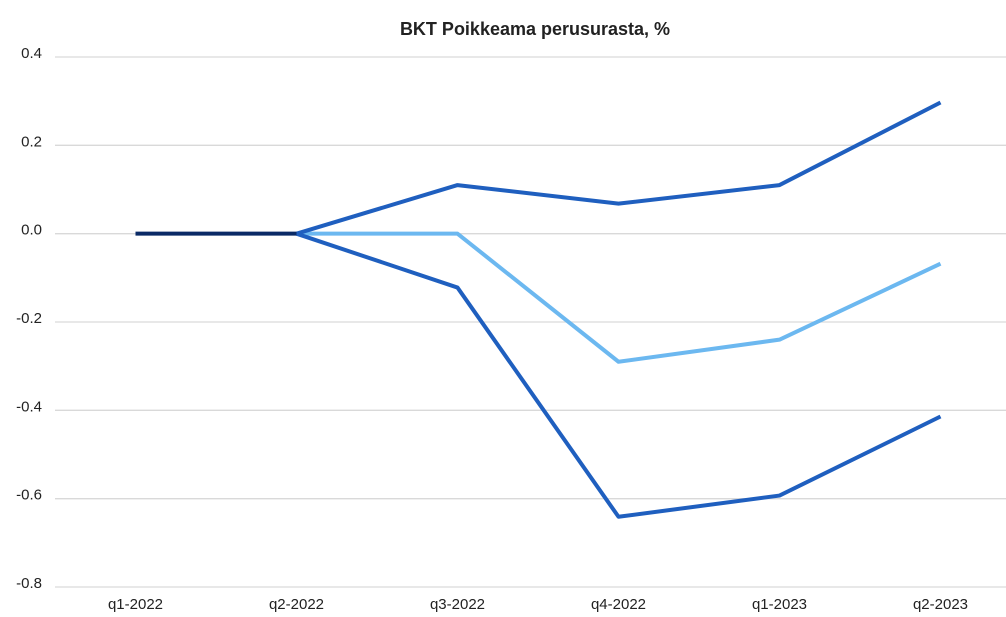 This screenshot has width=1006, height=617. What do you see at coordinates (29, 406) in the screenshot?
I see `y-tick-label: -0.4` at bounding box center [29, 406].